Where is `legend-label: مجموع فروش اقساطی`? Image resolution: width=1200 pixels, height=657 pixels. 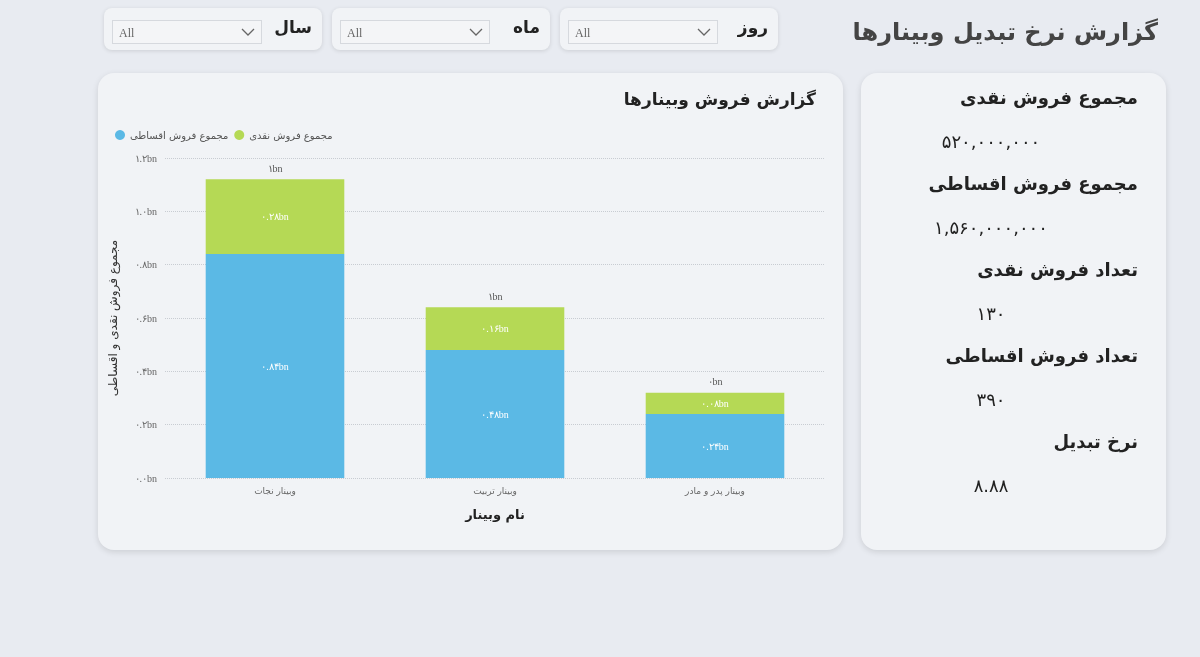
legend-label: مجموع فروش اقساطی is located at coordinates (179, 135).